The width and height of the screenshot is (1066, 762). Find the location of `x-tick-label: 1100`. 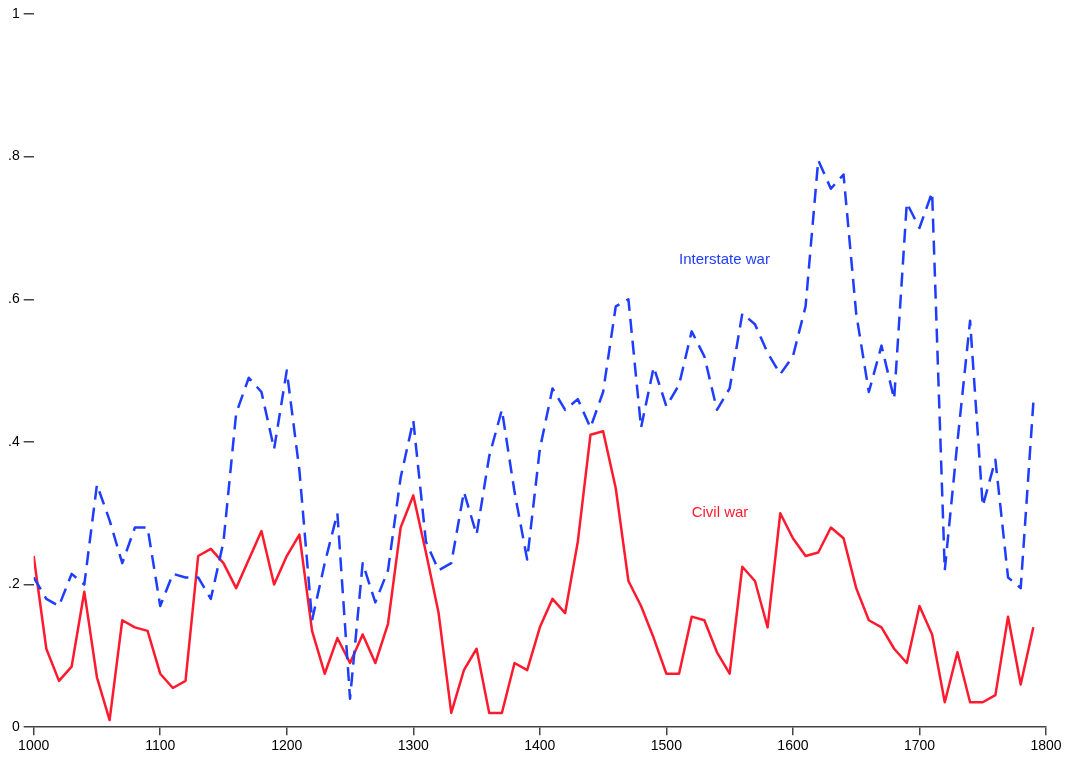

x-tick-label: 1100 is located at coordinates (160, 745).